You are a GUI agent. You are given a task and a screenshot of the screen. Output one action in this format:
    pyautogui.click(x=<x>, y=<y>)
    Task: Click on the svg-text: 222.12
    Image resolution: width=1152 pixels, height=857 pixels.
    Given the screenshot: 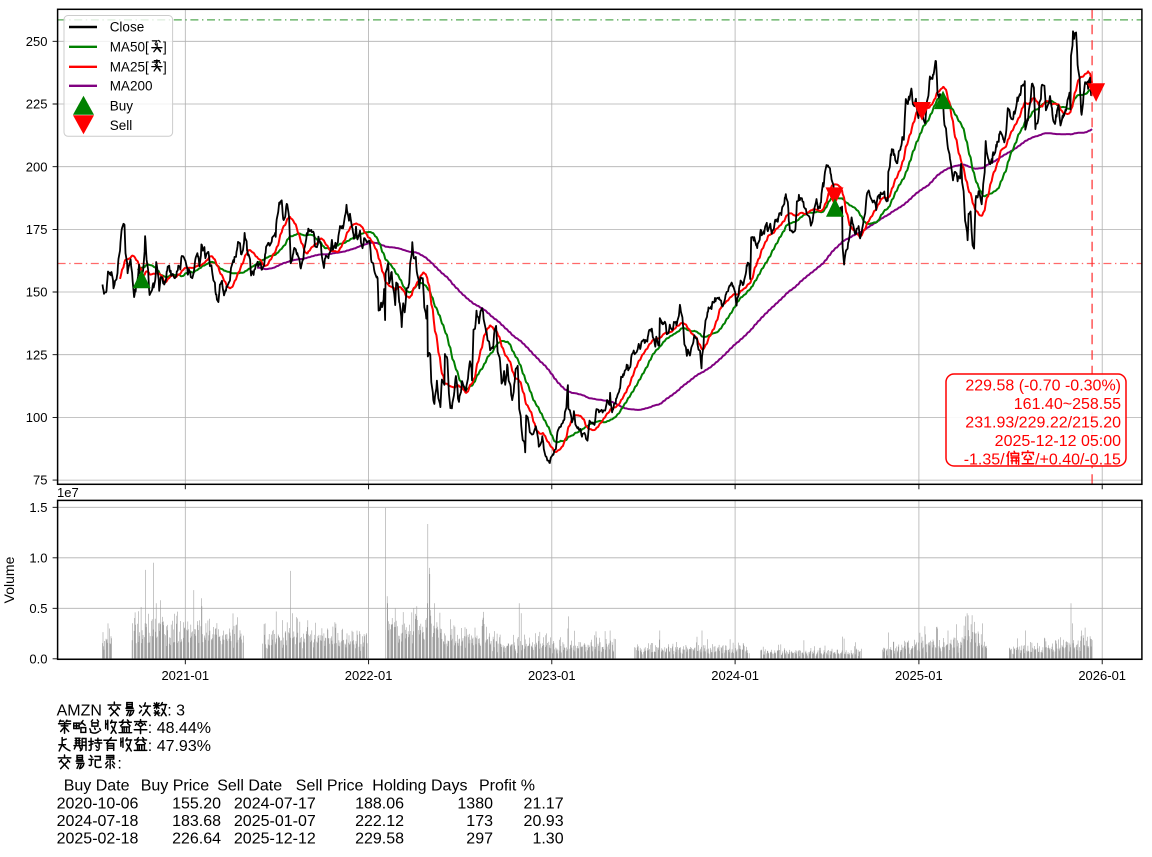 What is the action you would take?
    pyautogui.click(x=379, y=821)
    